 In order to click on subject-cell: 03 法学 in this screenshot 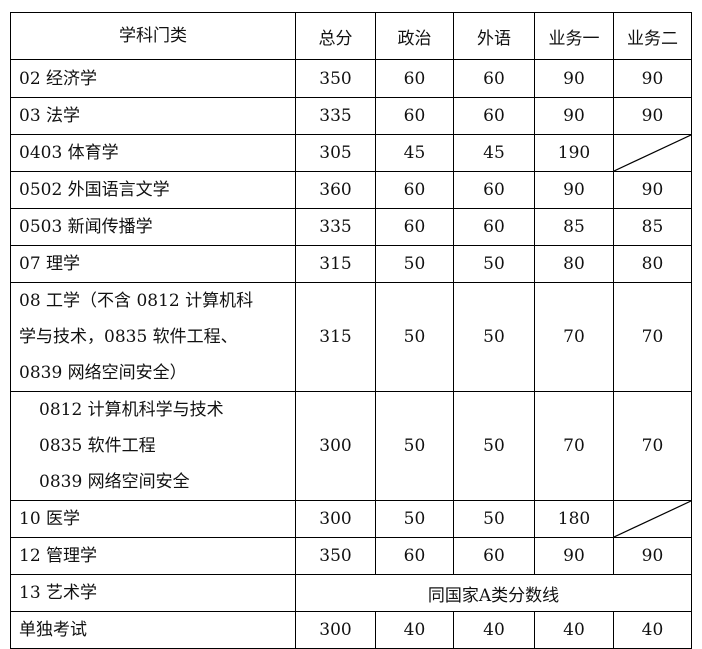, I will do `click(153, 116)`.